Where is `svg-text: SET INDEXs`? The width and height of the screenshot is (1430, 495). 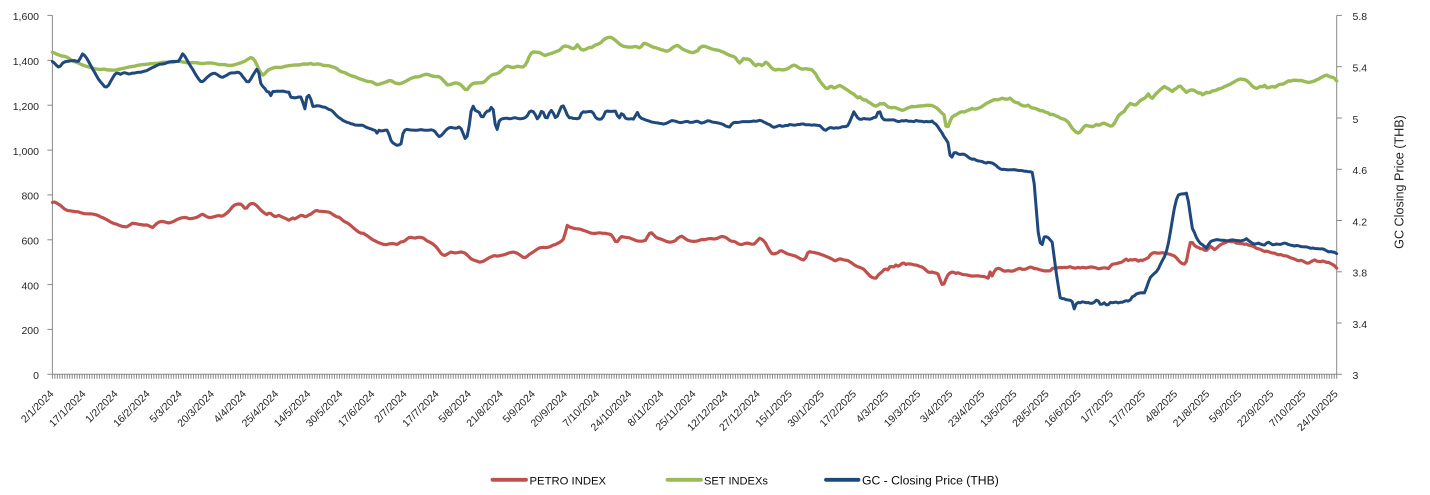 svg-text: SET INDEXs is located at coordinates (736, 482).